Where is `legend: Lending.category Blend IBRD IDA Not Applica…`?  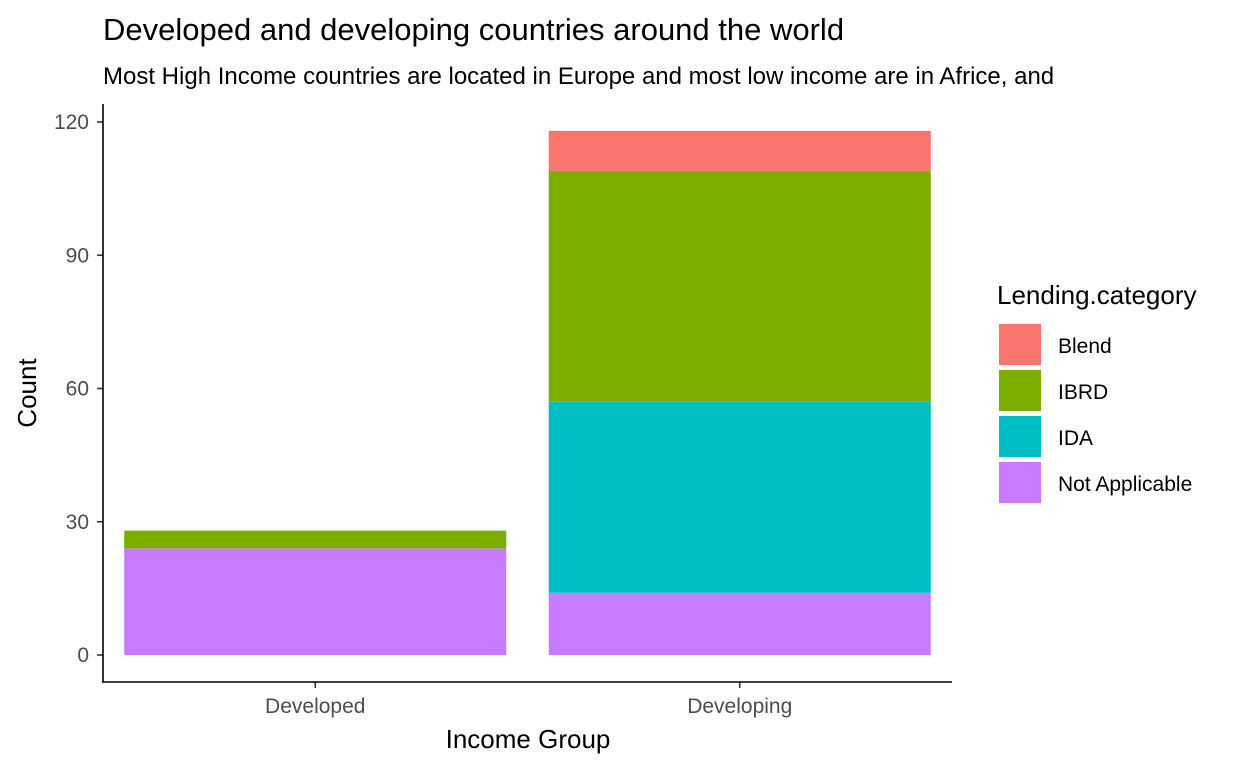
legend: Lending.category Blend IBRD IDA Not Applica… is located at coordinates (1096, 391).